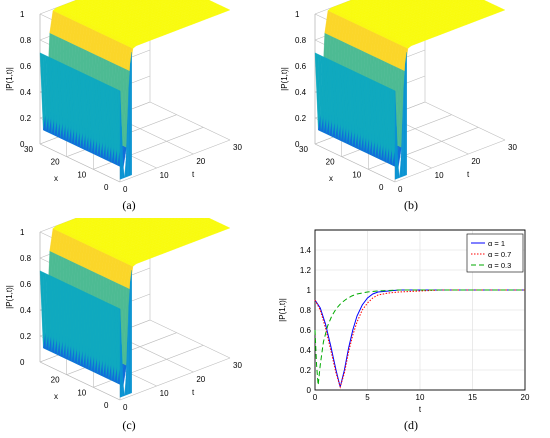 The height and width of the screenshot is (438, 550). What do you see at coordinates (306, 350) in the screenshot?
I see `y-tick-label: 0.4` at bounding box center [306, 350].